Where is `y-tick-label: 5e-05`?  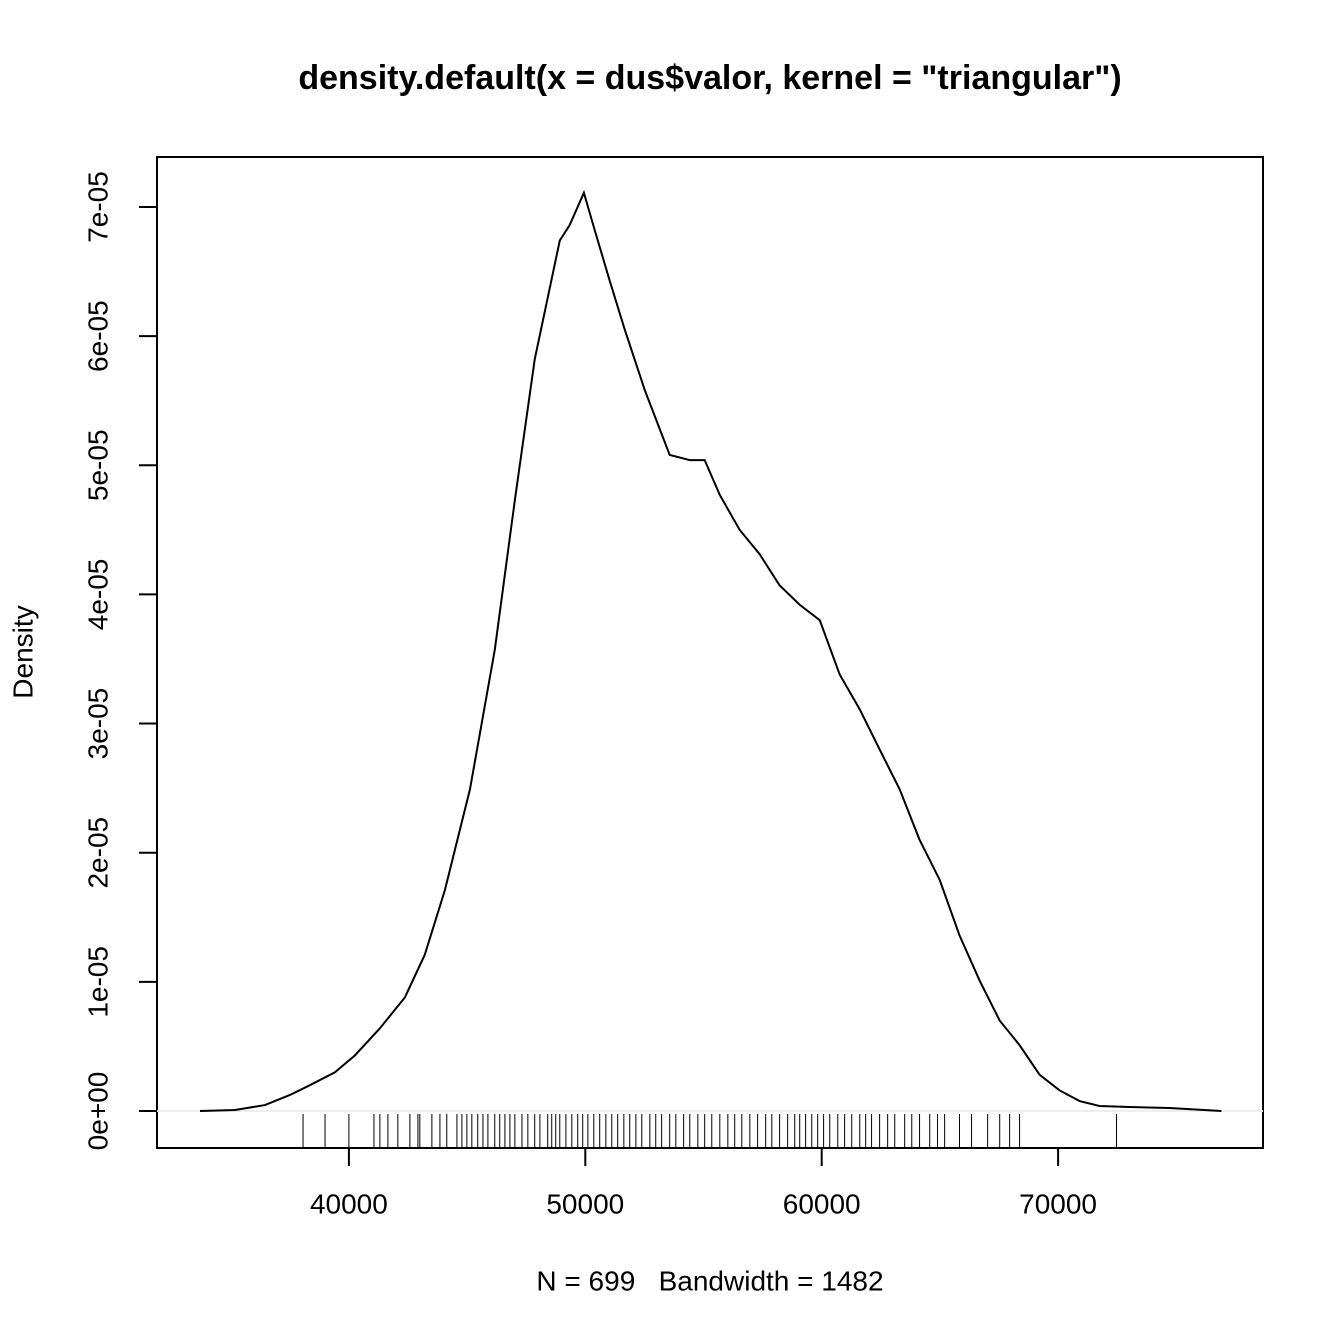
y-tick-label: 5e-05 is located at coordinates (97, 465).